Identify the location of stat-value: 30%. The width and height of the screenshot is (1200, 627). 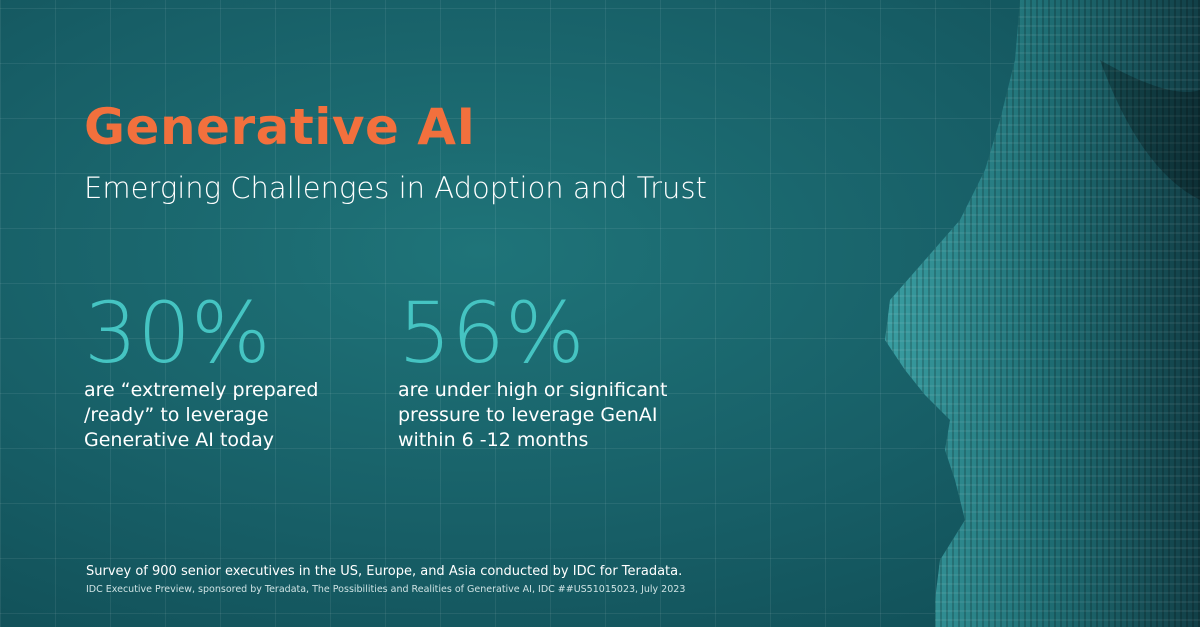
(177, 333).